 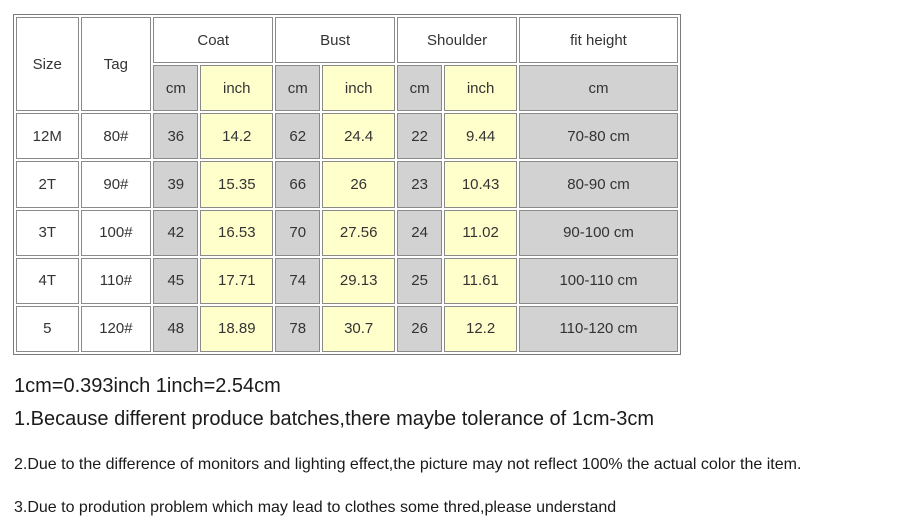 I want to click on cell-size: 12M, so click(x=47, y=136).